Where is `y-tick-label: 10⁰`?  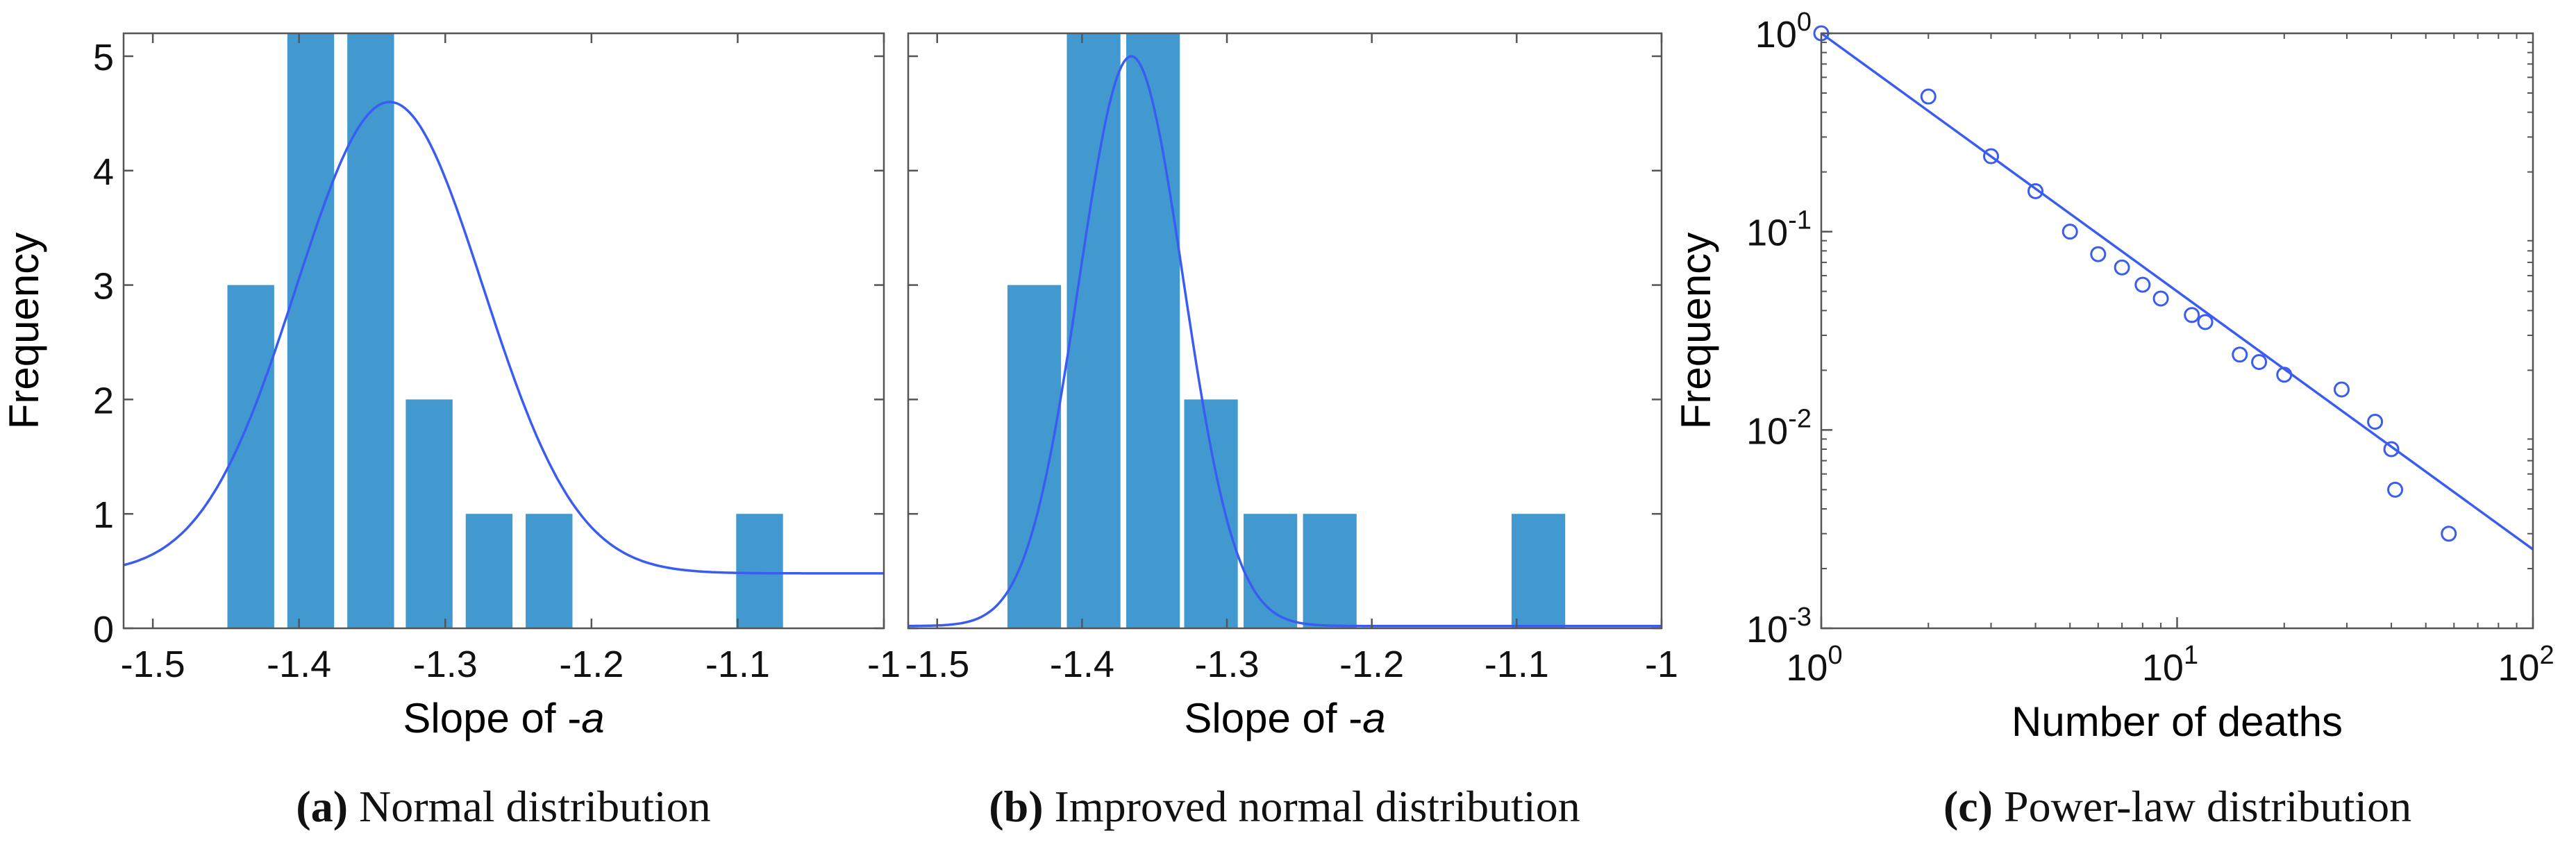
y-tick-label: 10⁰ is located at coordinates (1783, 32).